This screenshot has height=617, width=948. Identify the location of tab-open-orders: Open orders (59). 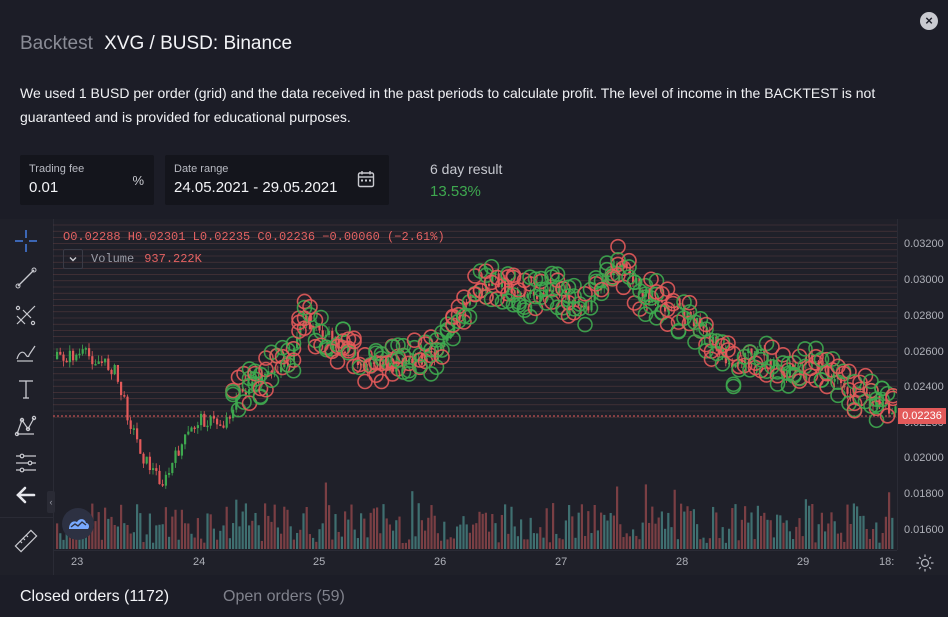
(284, 596).